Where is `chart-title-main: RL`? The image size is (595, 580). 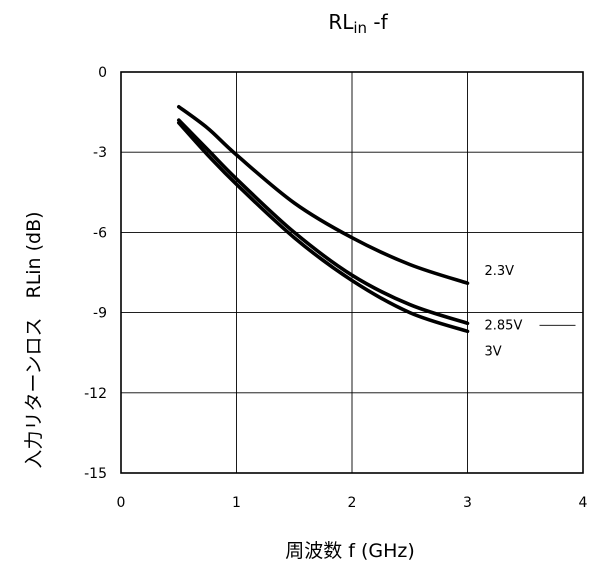
chart-title-main: RL is located at coordinates (341, 22).